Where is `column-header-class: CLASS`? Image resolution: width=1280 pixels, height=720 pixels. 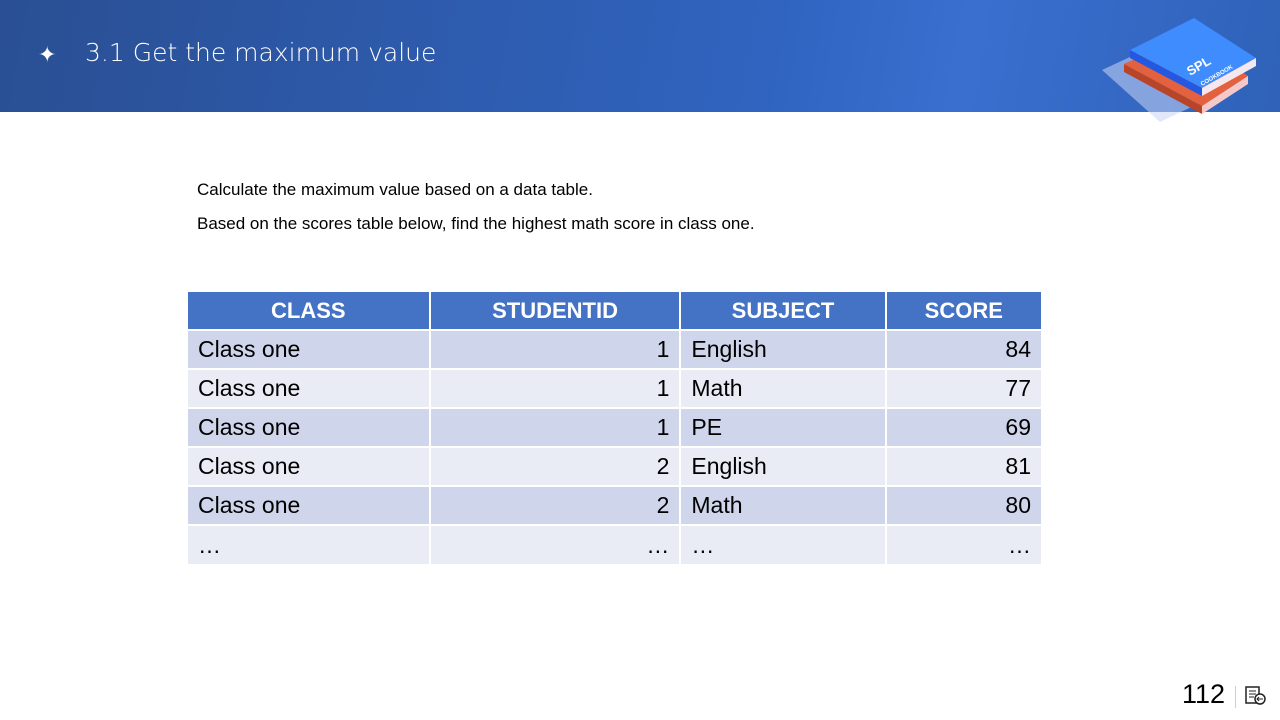 column-header-class: CLASS is located at coordinates (309, 311).